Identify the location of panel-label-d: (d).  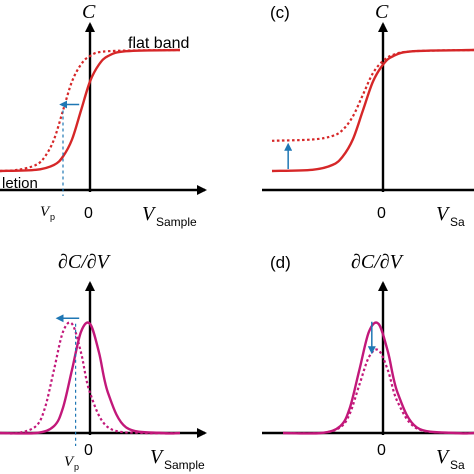
(280, 262).